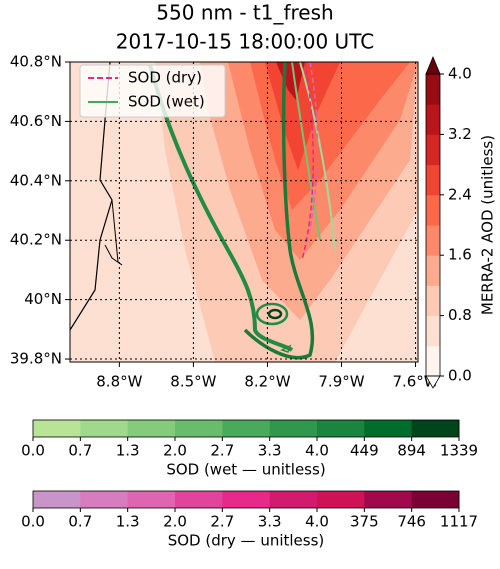 The image size is (500, 569). Describe the element at coordinates (246, 541) in the screenshot. I see `colorbar-label: SOD (dry — unitless)` at that location.